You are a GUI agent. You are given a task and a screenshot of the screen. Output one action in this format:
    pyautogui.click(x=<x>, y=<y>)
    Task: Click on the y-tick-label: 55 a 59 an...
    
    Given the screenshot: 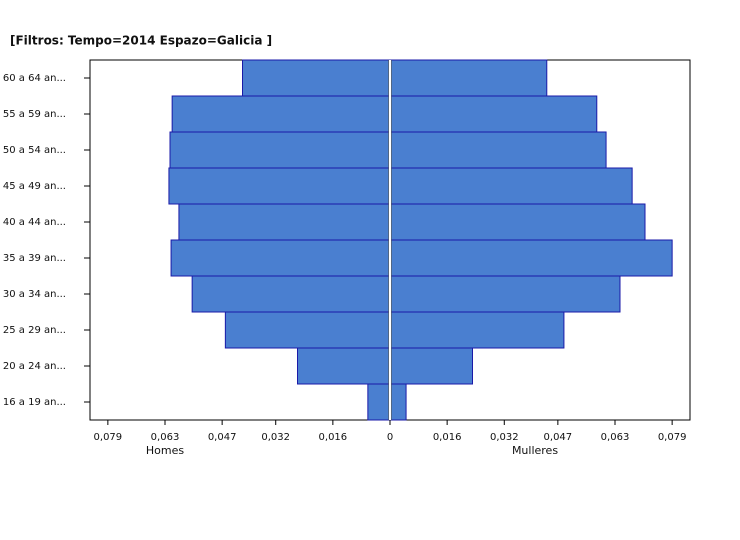 What is the action you would take?
    pyautogui.click(x=34, y=114)
    